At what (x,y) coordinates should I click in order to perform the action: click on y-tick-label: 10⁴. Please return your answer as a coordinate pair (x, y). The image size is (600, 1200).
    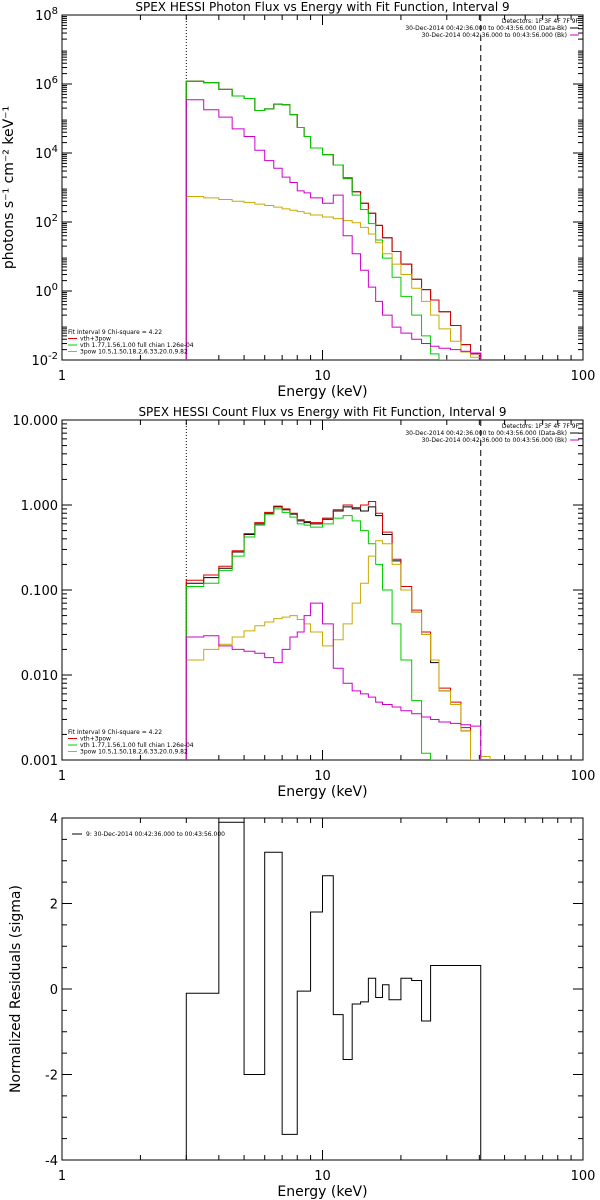
    Looking at the image, I should click on (46, 153).